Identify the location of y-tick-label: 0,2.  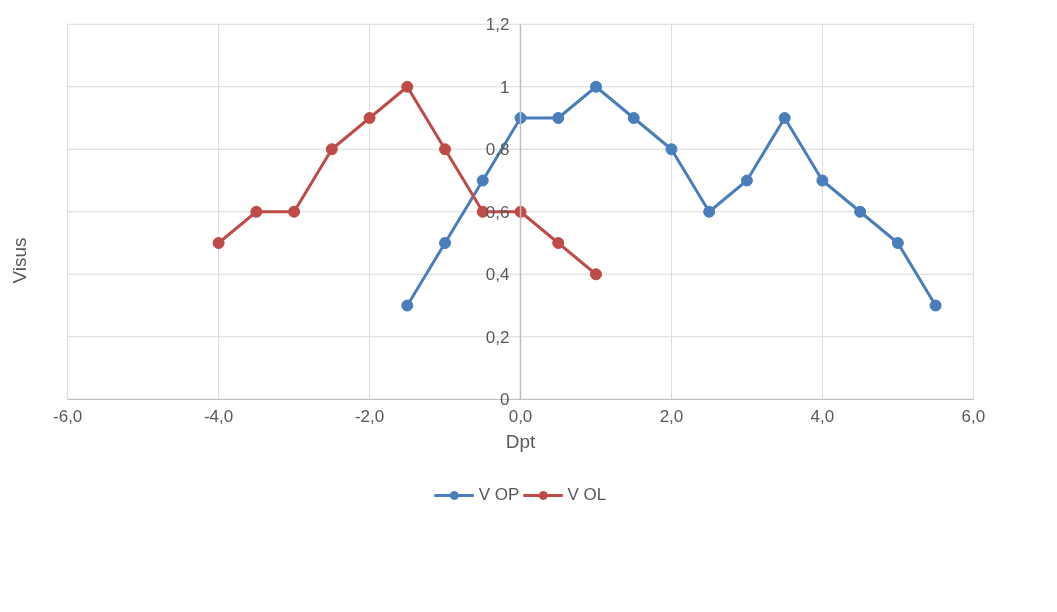
(497, 337).